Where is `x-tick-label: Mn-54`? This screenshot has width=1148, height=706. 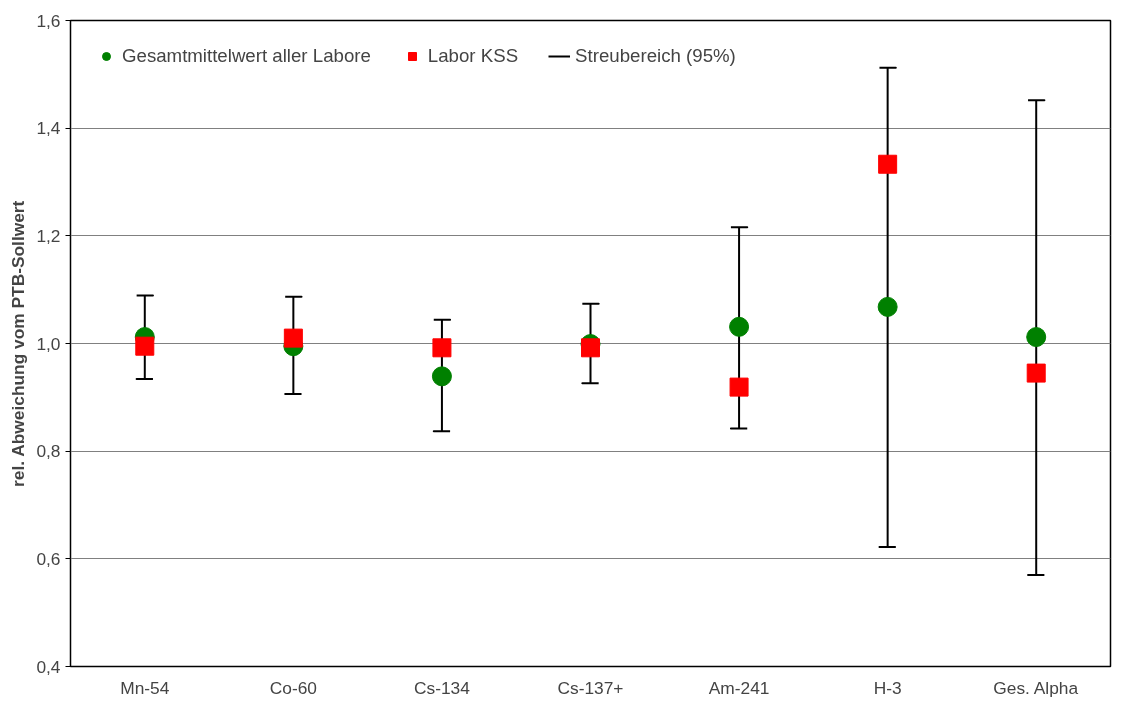 x-tick-label: Mn-54 is located at coordinates (145, 687).